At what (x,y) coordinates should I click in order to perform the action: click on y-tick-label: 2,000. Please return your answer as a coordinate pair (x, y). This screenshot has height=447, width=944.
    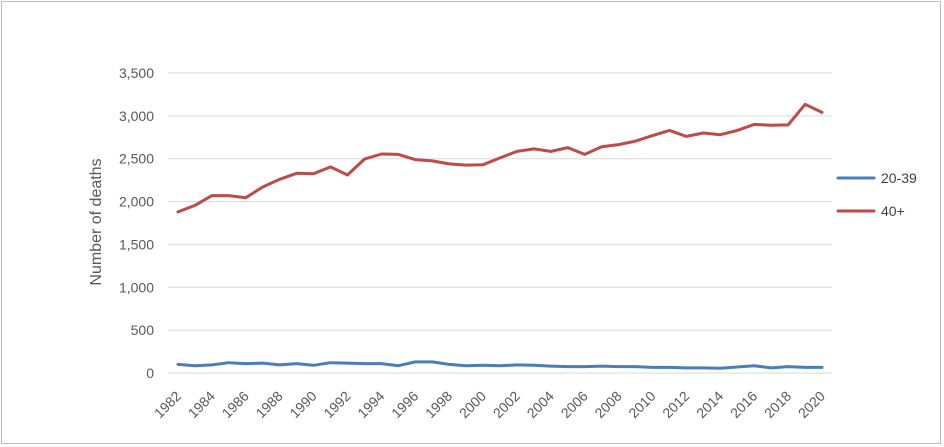
    Looking at the image, I should click on (136, 202).